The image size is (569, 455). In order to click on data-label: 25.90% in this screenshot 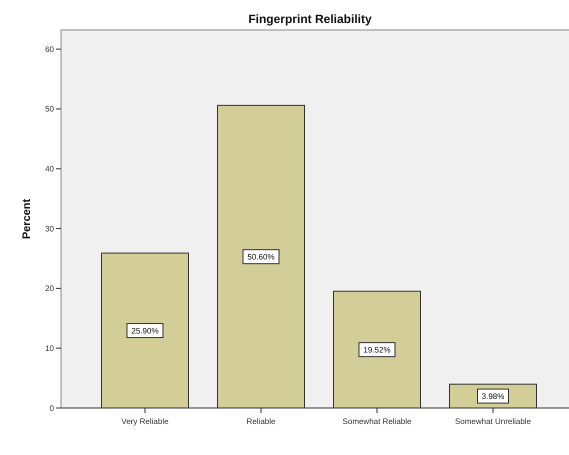, I will do `click(145, 331)`.